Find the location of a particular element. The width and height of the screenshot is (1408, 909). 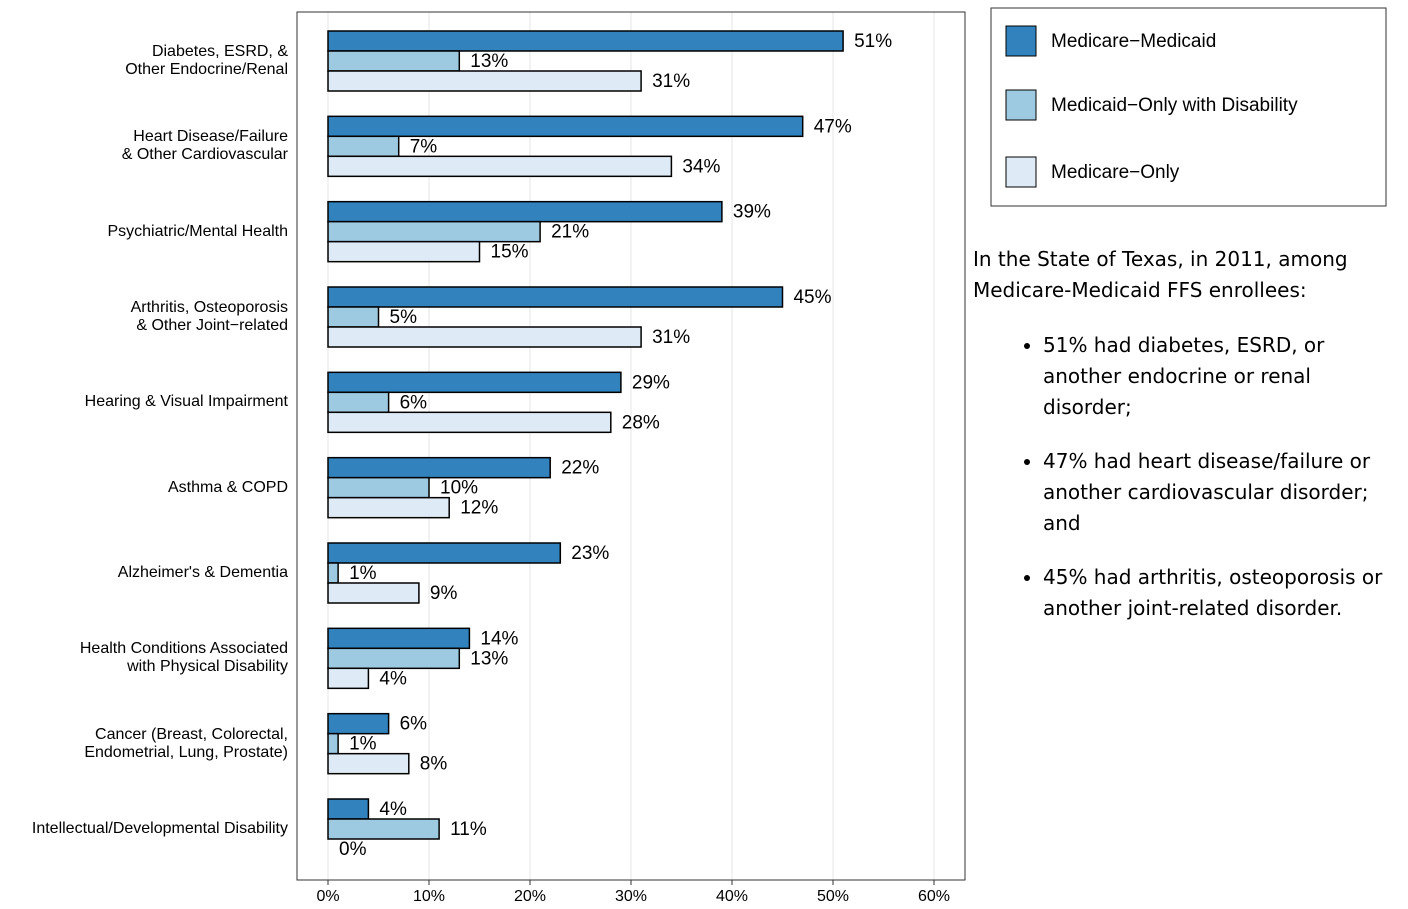

value-label: 47% is located at coordinates (833, 126).